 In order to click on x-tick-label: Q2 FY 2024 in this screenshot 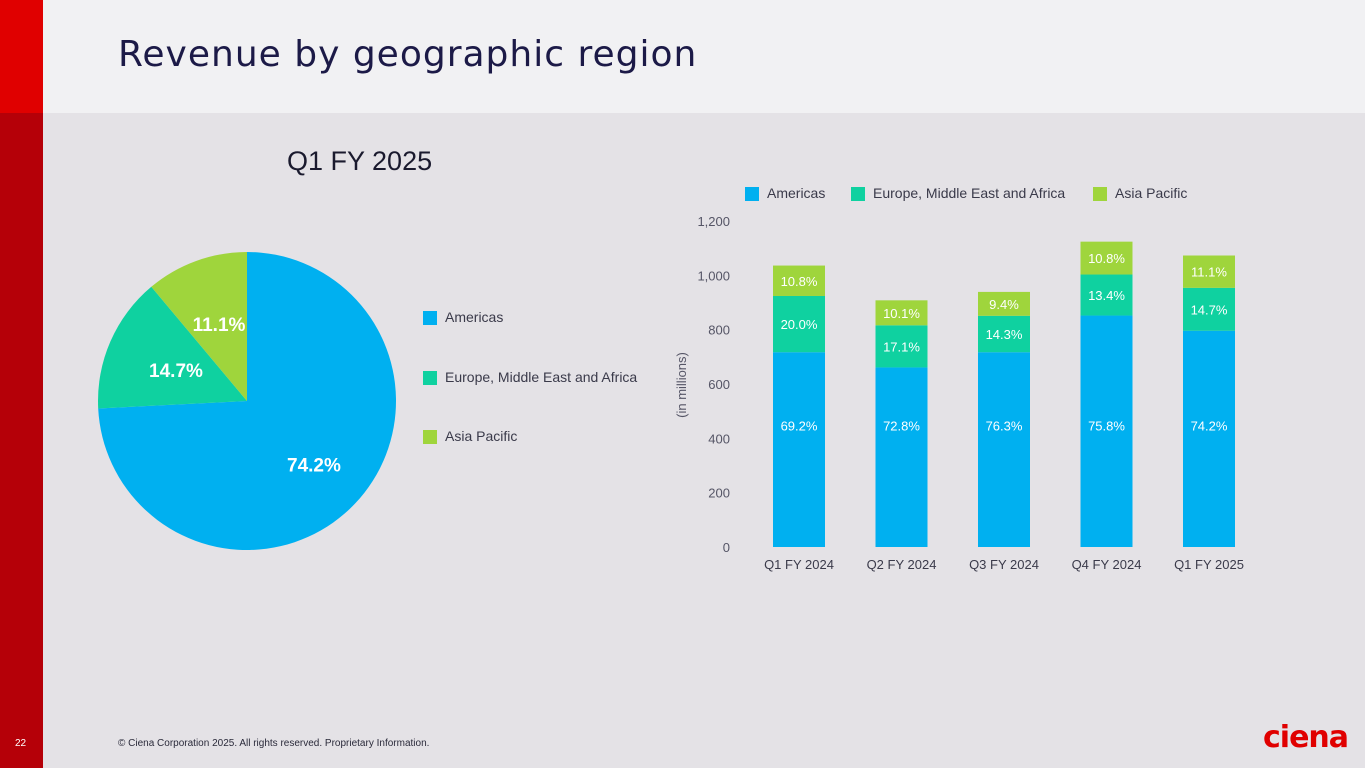, I will do `click(902, 564)`.